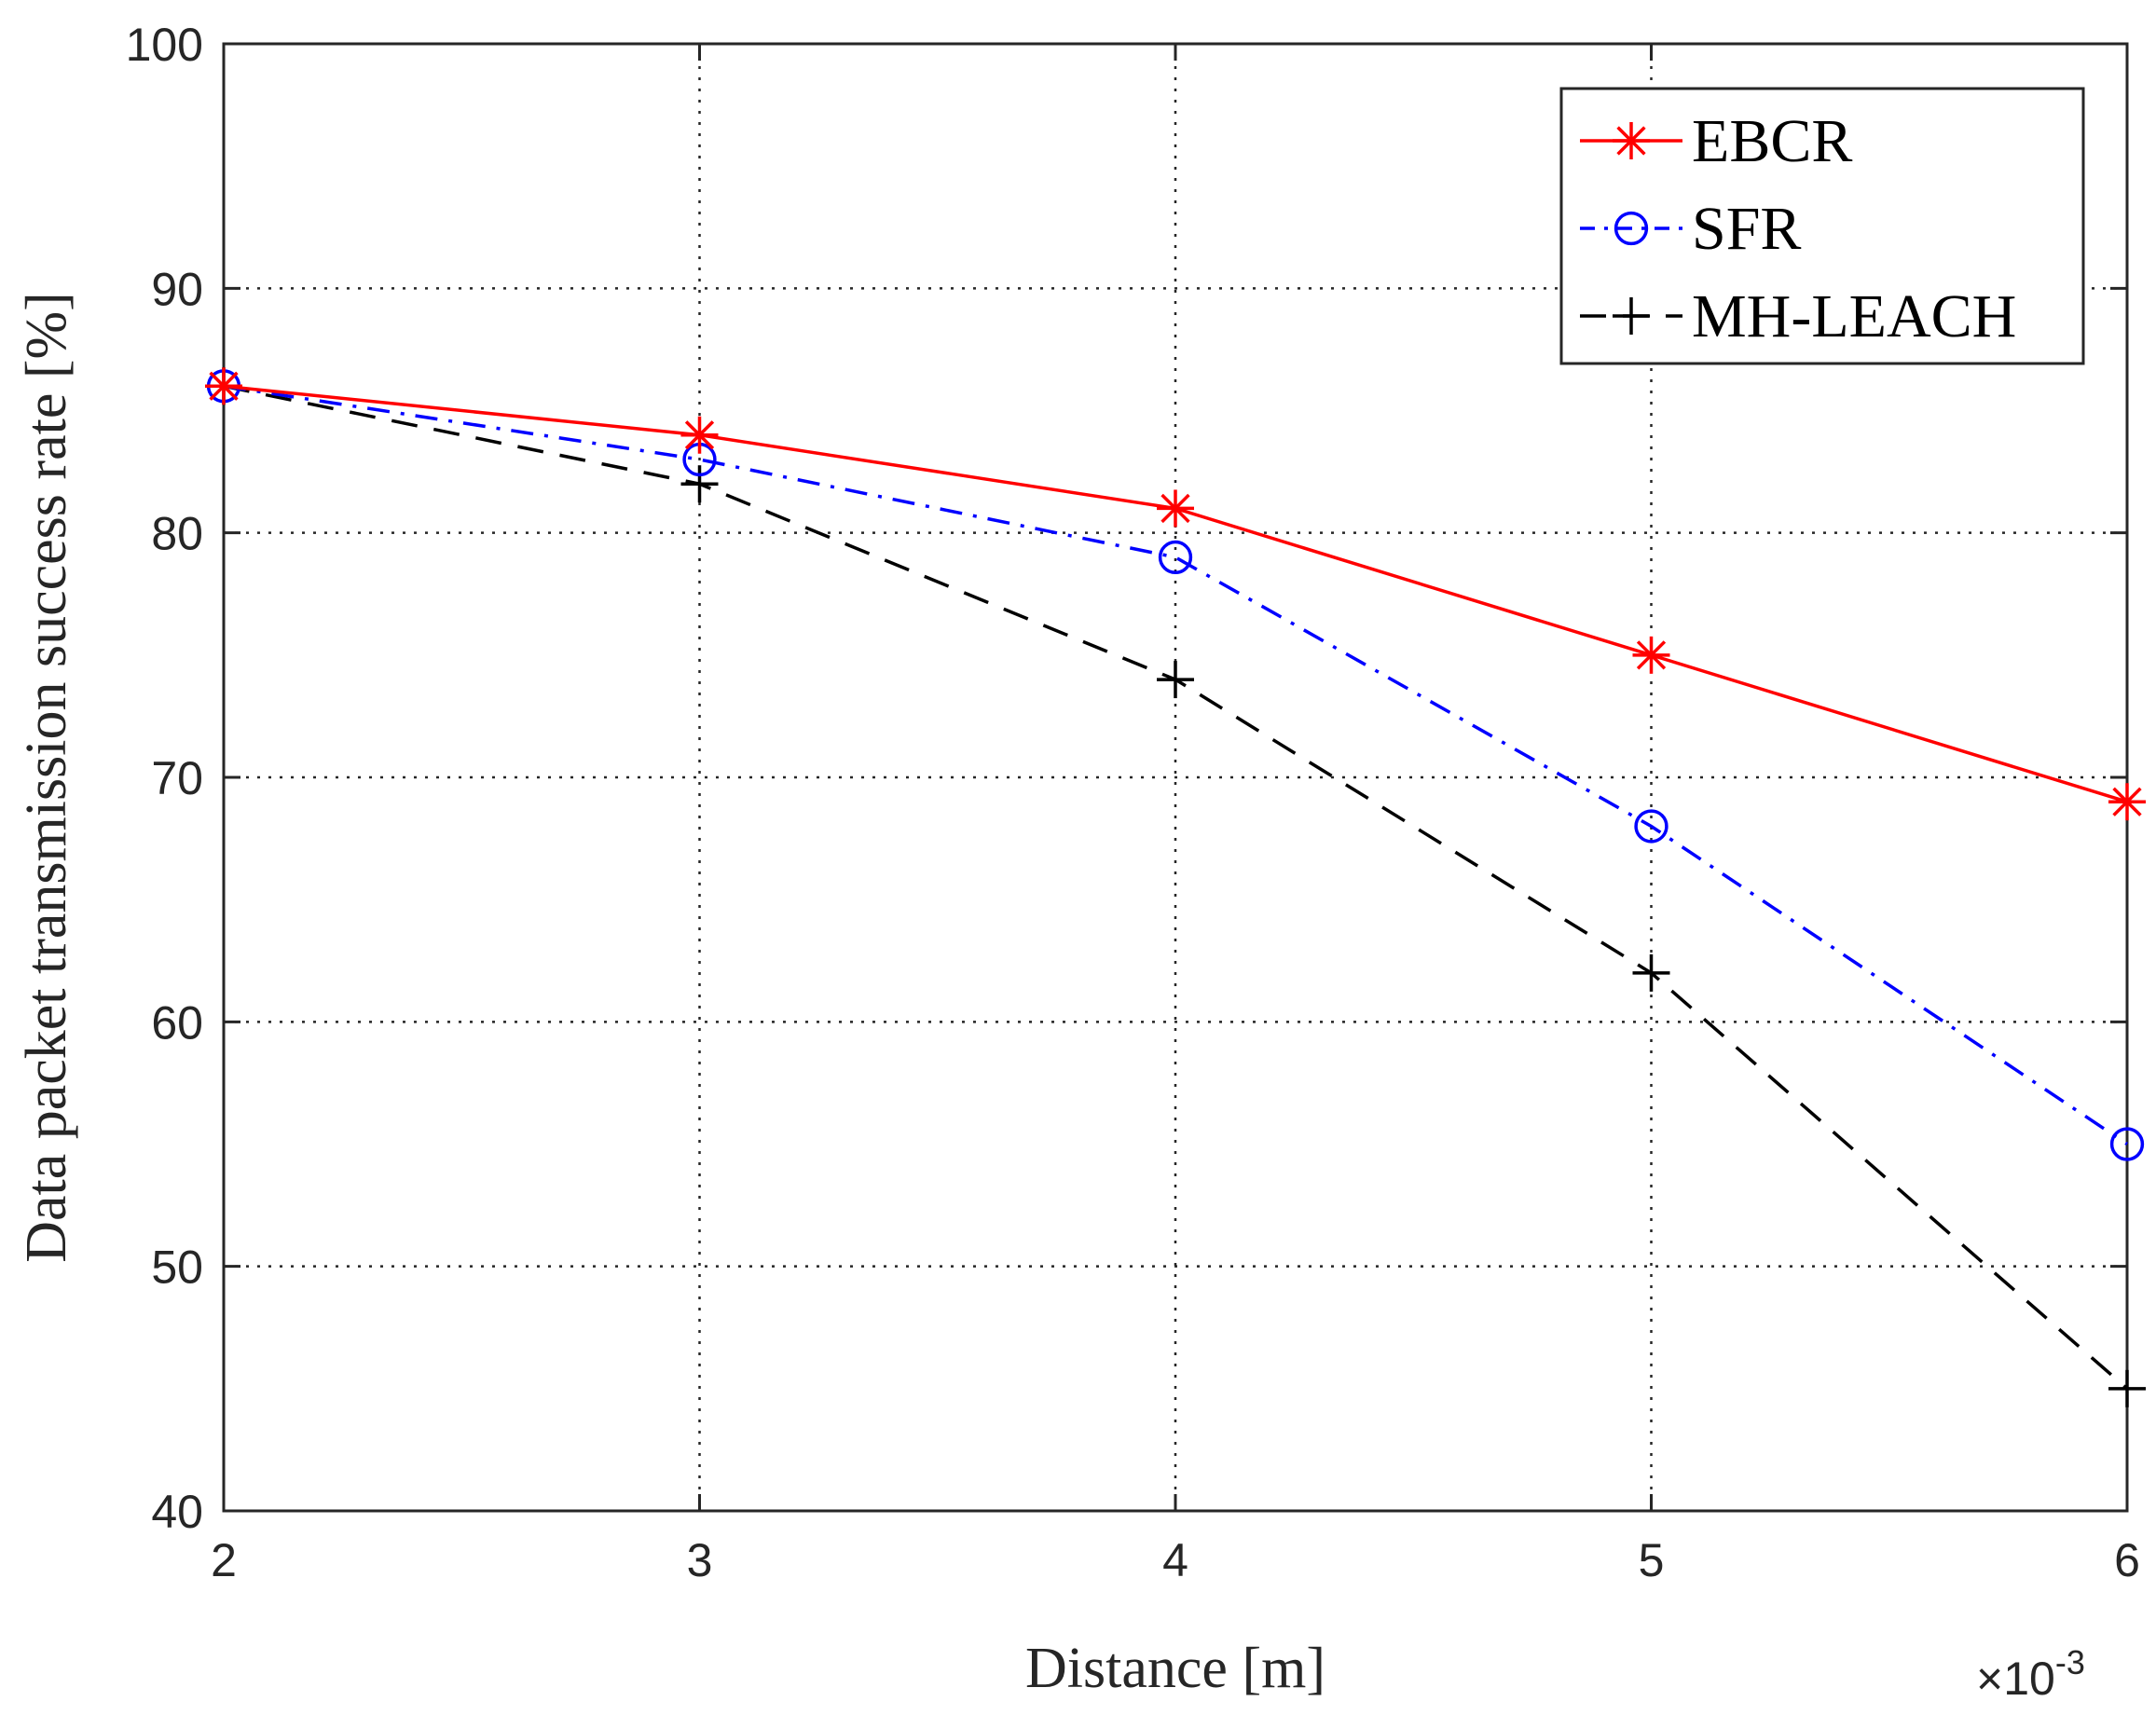 The height and width of the screenshot is (1715, 2156). I want to click on x-axis-title: Distance [m], so click(1175, 1668).